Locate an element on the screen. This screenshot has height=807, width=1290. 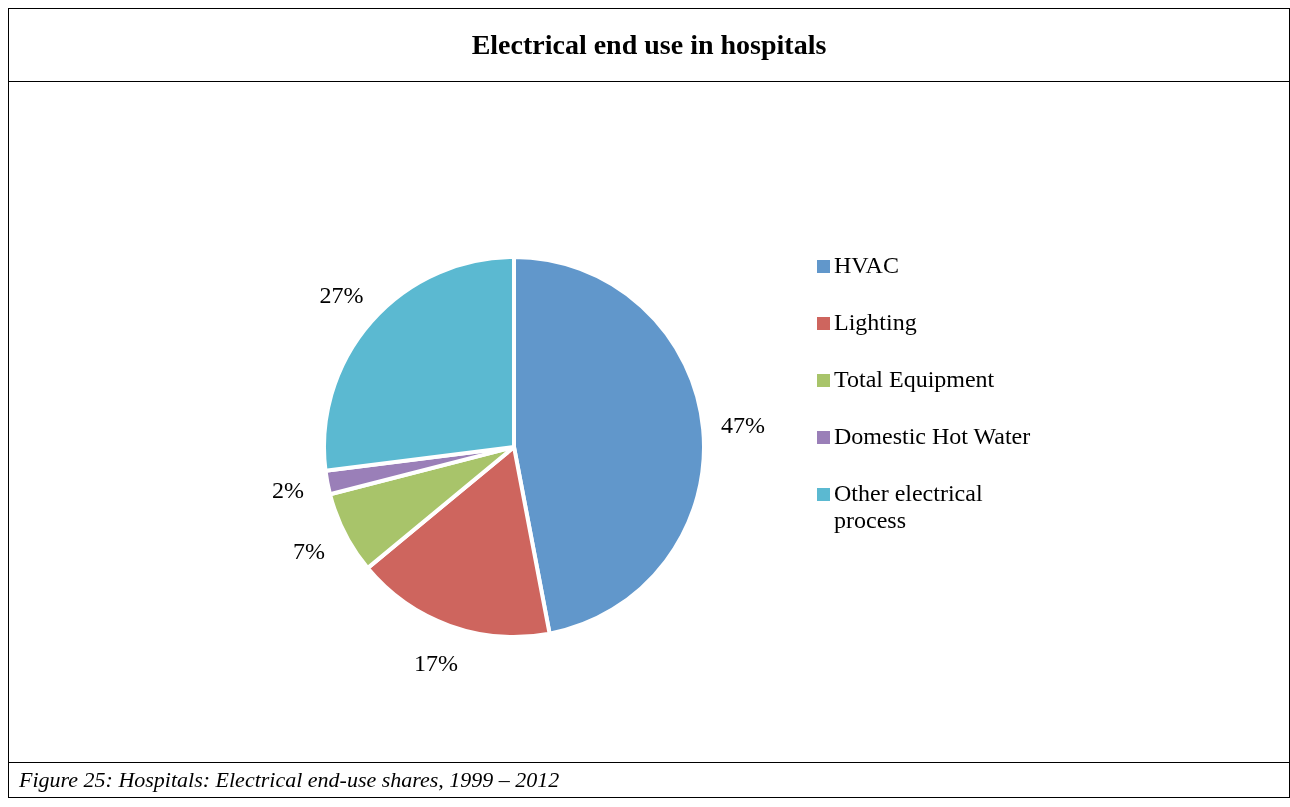
data-label: 47% is located at coordinates (742, 425).